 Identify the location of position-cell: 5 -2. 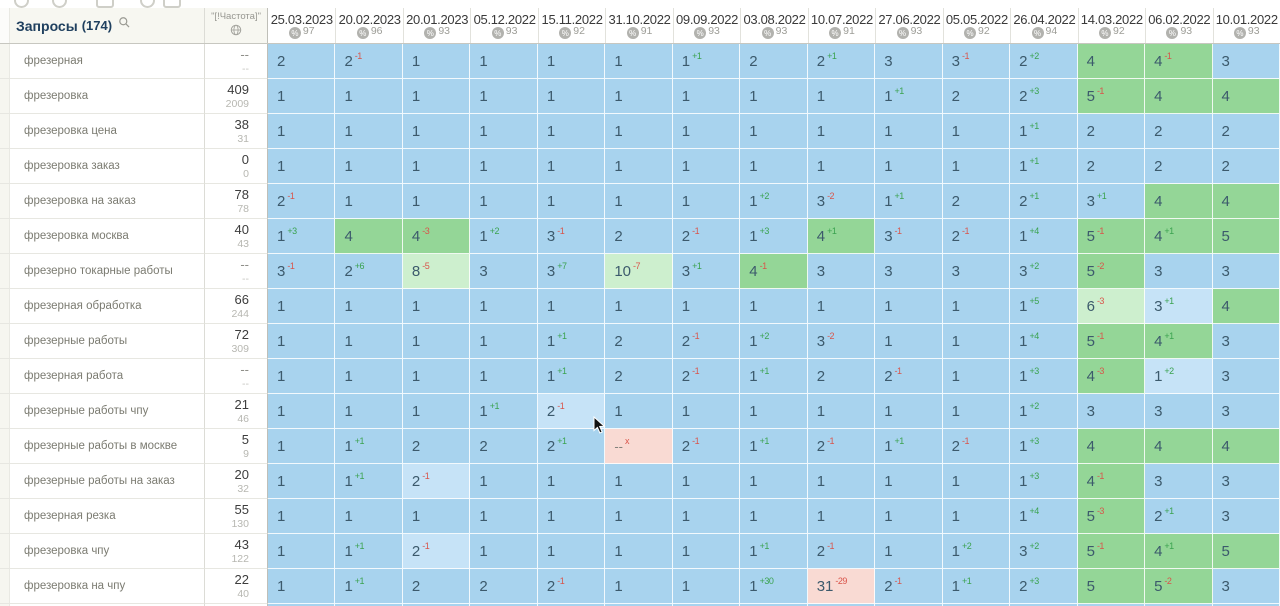
(1179, 586).